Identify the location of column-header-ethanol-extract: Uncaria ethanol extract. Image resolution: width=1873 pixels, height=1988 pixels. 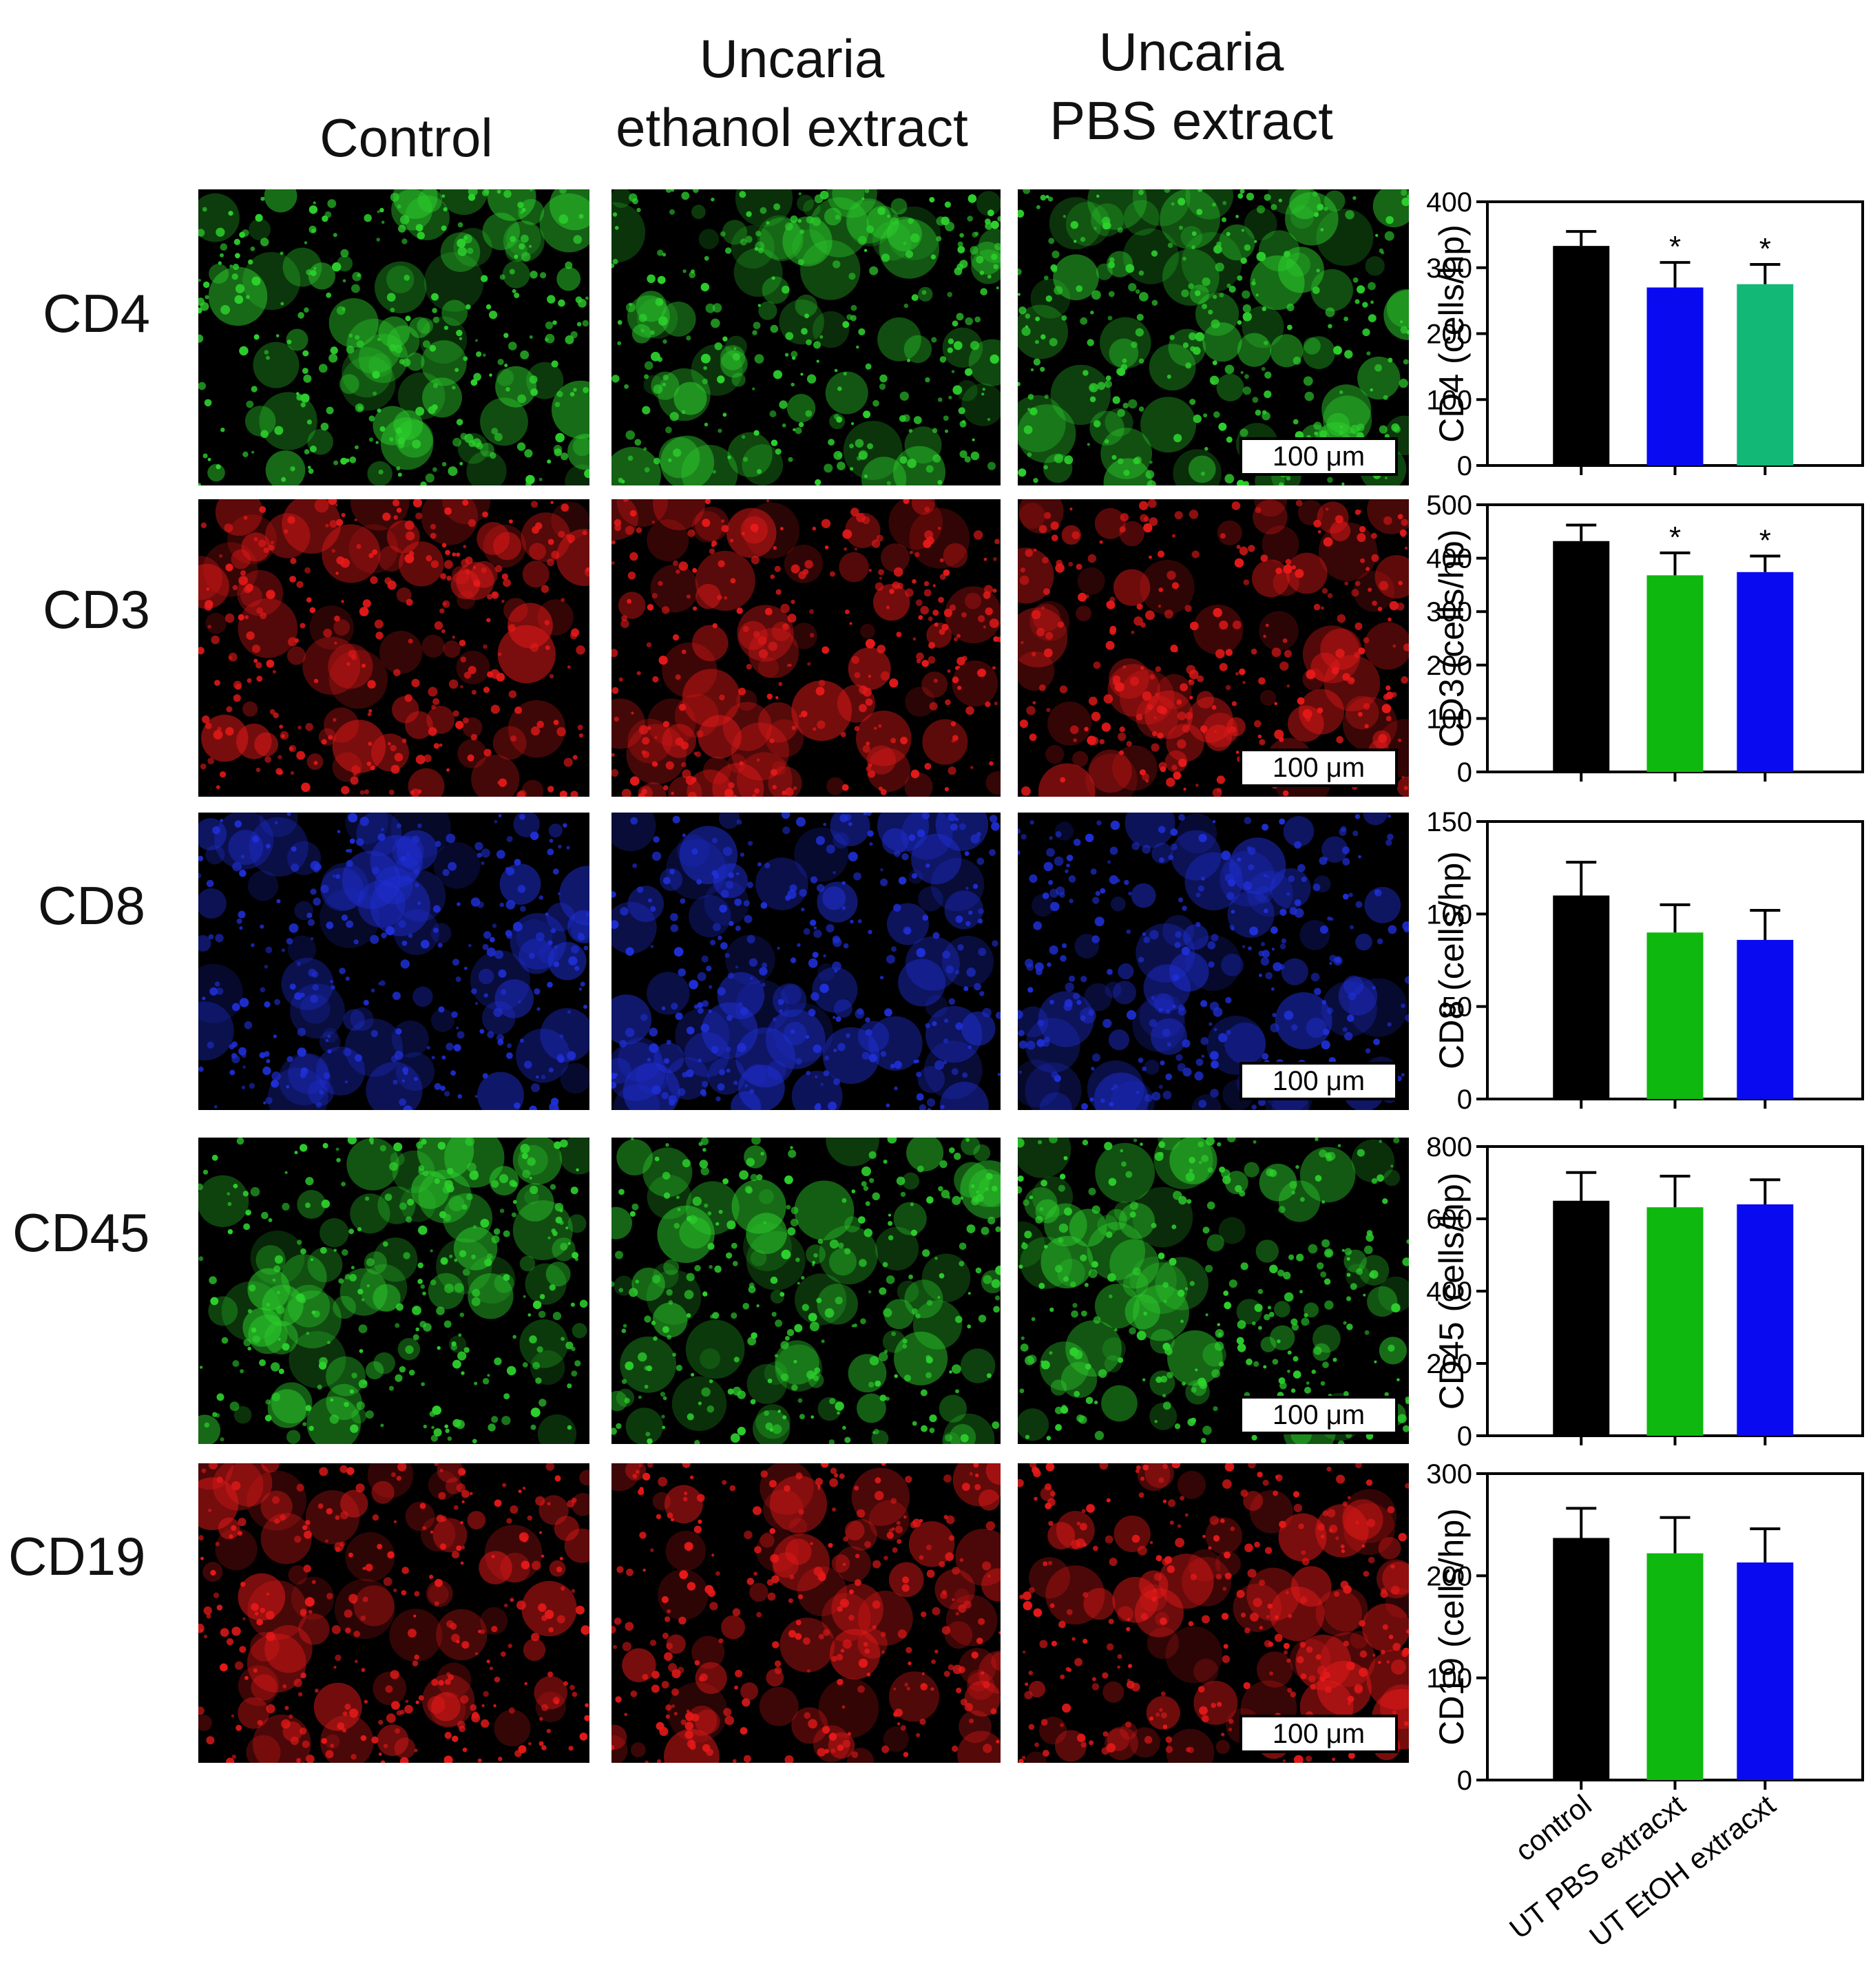
(792, 93).